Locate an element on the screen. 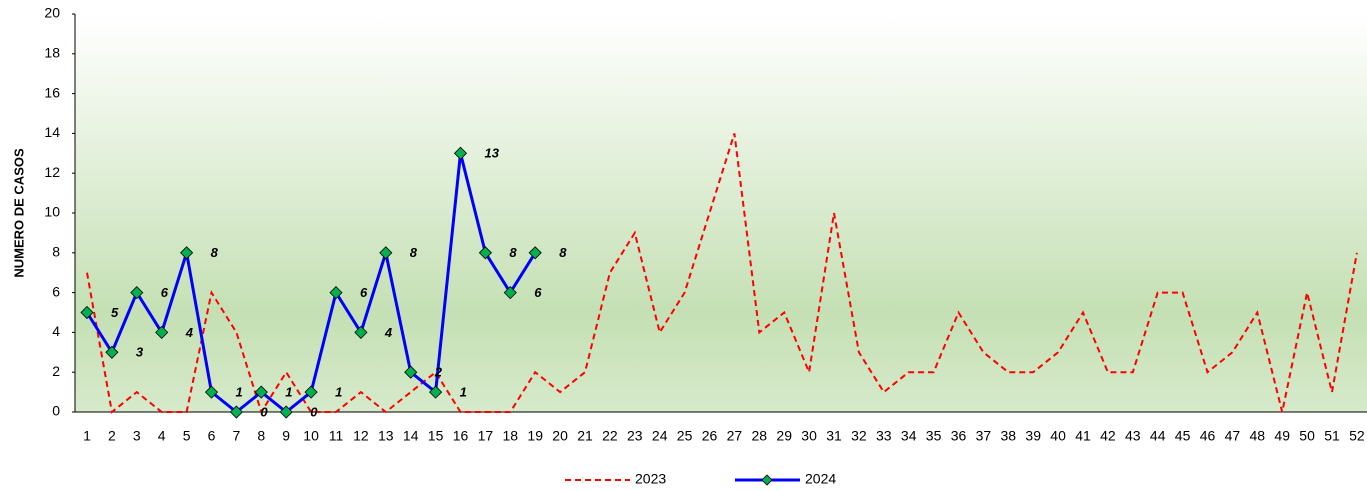 This screenshot has height=491, width=1367. x-tick-label: 15 is located at coordinates (436, 436).